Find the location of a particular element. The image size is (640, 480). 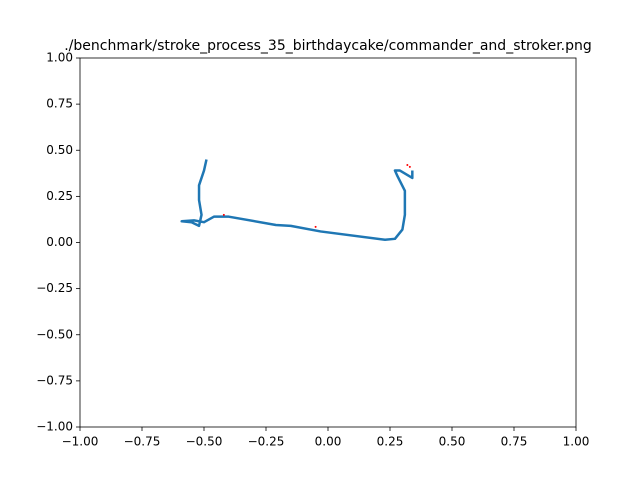

y-tick-label: 0.25 is located at coordinates (59, 196).